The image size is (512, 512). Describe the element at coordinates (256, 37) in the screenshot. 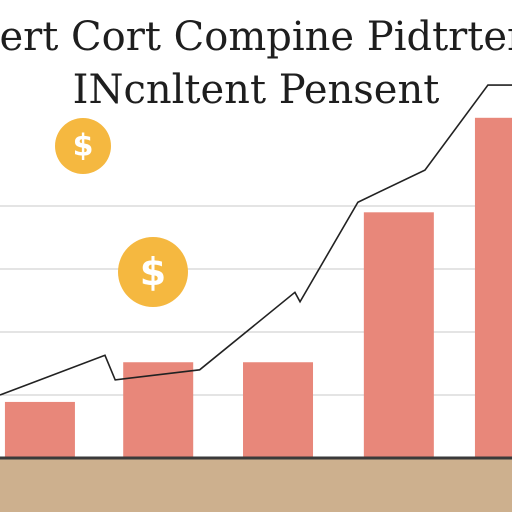

I see `chart-title: pert Cort Compine Pidtrter` at that location.